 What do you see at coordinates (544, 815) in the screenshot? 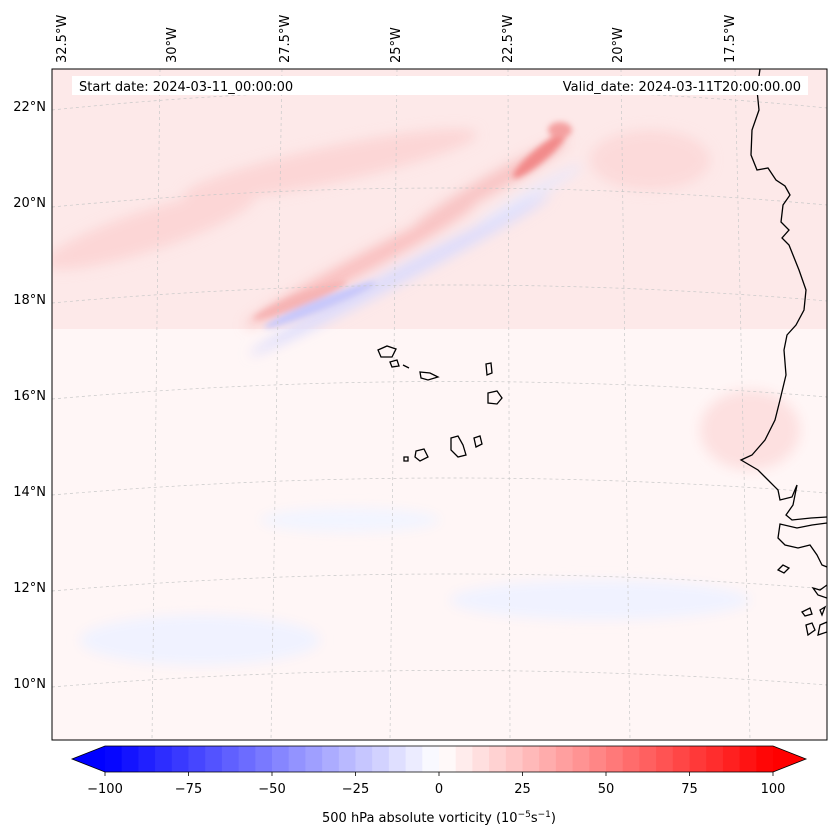
I see `cb-label-exp2: −1` at bounding box center [544, 815].